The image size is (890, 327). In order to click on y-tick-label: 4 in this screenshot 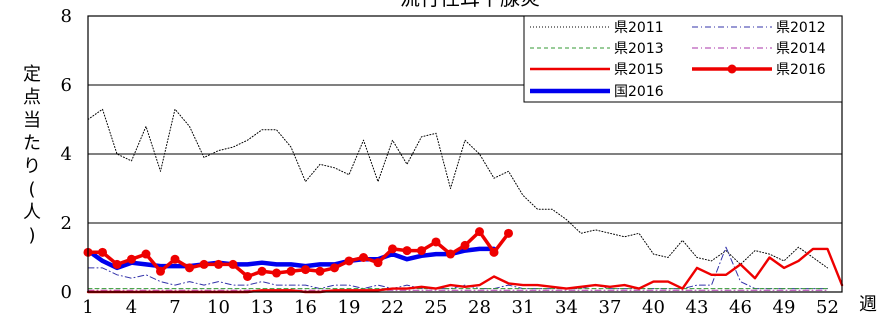, I will do `click(66, 154)`.